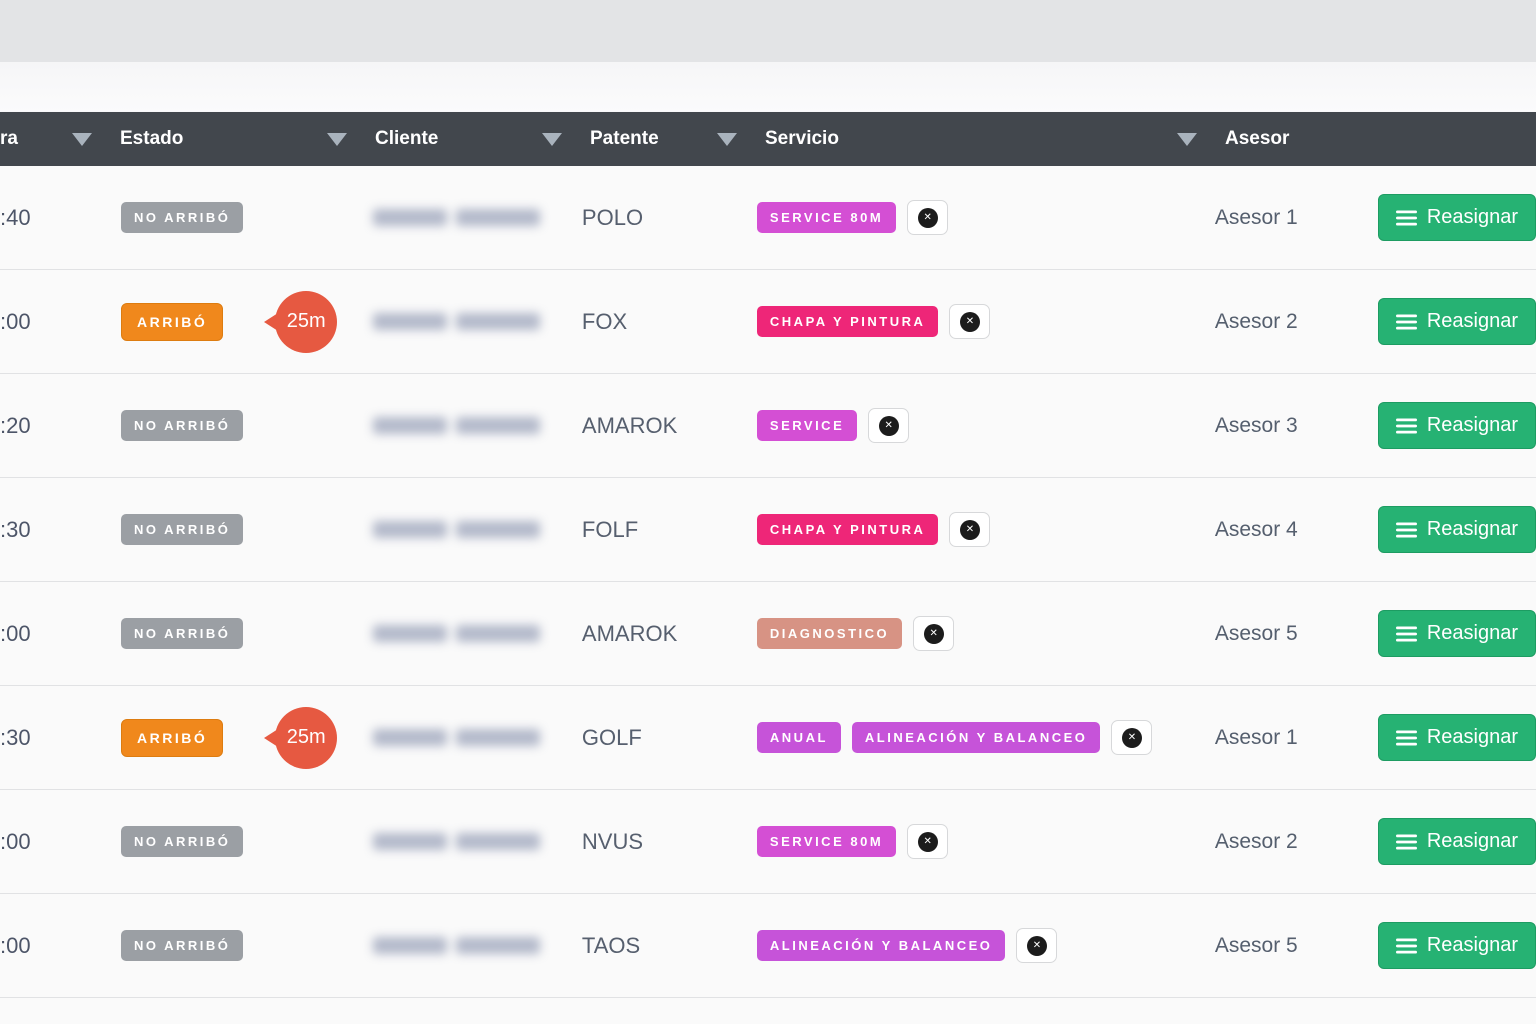  What do you see at coordinates (624, 138) in the screenshot?
I see `header-label-patente: Patente` at bounding box center [624, 138].